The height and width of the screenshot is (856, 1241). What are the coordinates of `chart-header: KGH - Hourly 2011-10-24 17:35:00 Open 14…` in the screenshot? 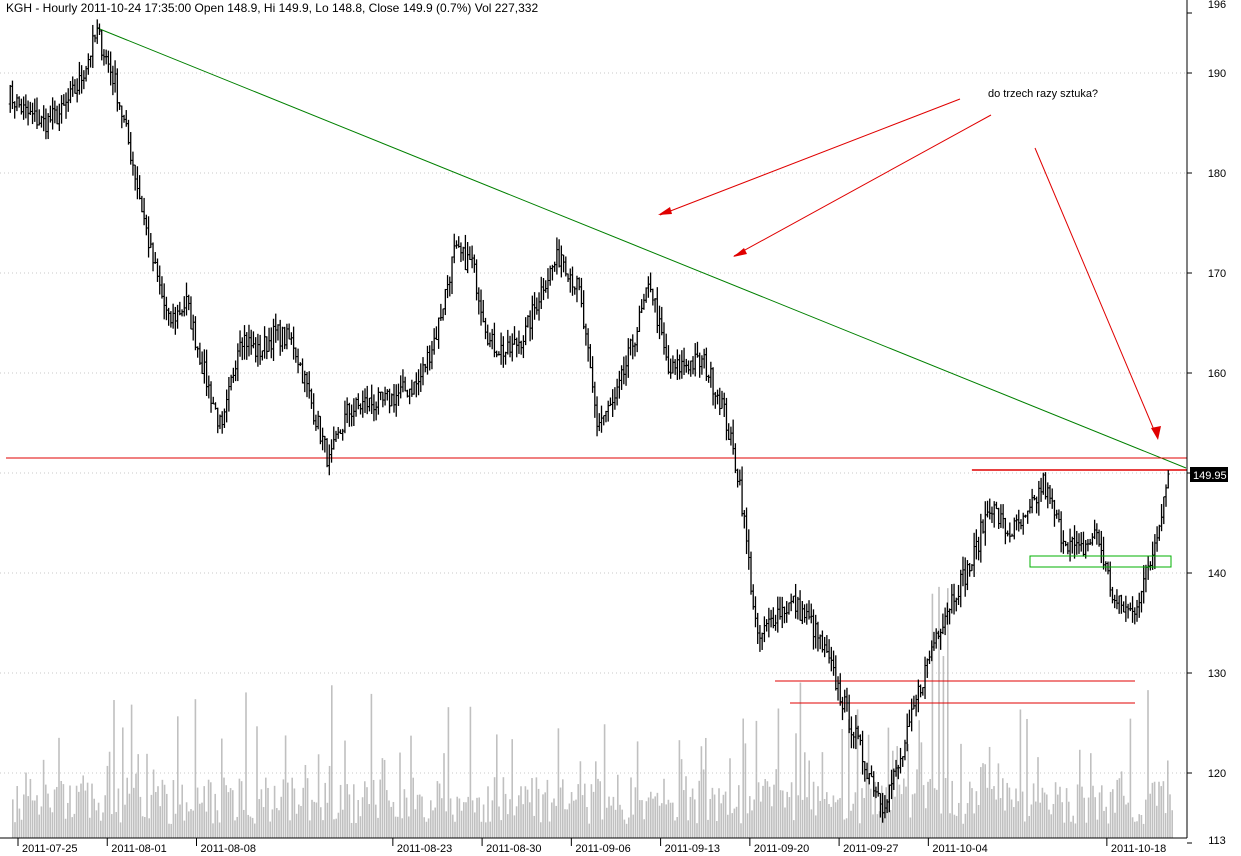 It's located at (272, 8).